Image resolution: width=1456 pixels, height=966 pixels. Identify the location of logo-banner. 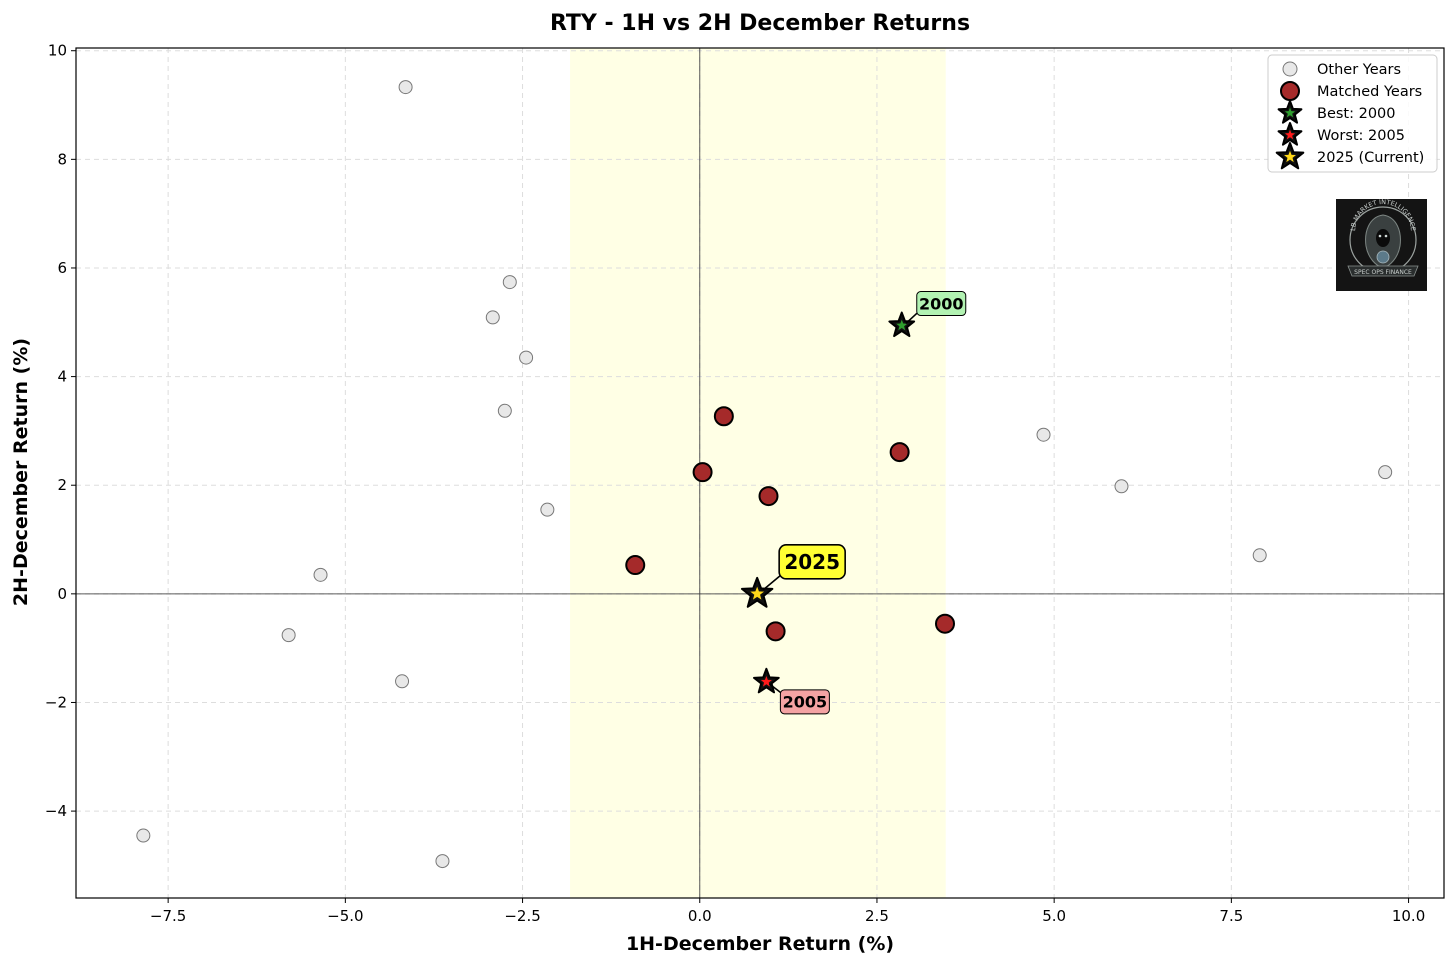
(1383, 271).